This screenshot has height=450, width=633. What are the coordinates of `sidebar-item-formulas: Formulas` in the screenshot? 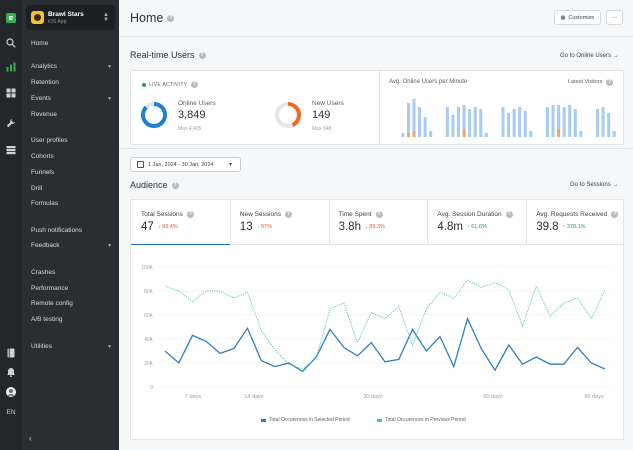 It's located at (45, 203).